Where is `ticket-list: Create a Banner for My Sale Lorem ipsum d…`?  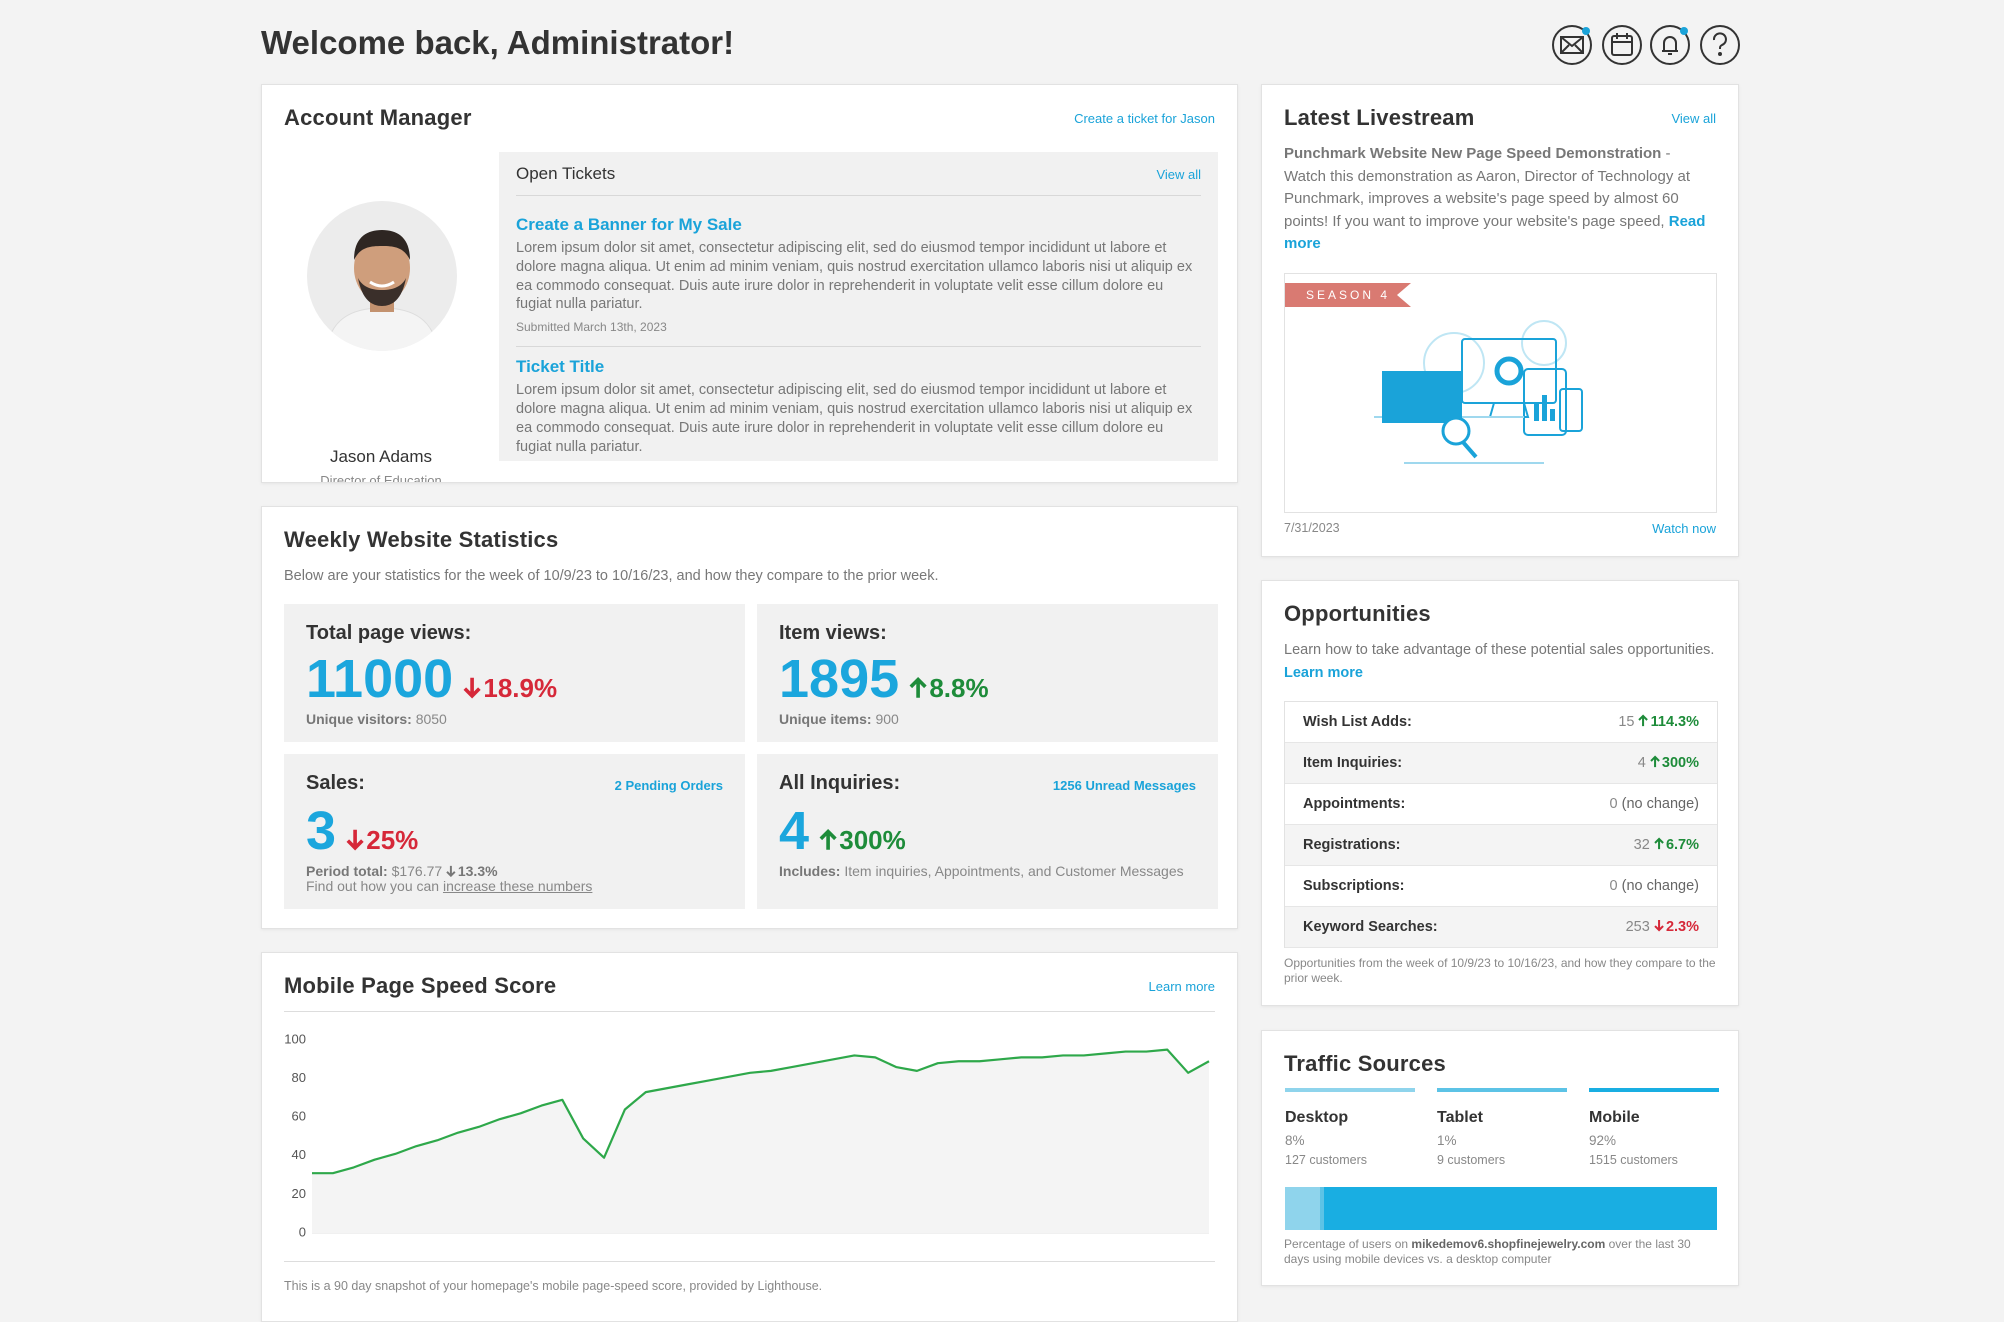 ticket-list: Create a Banner for My Sale Lorem ipsum d… is located at coordinates (858, 333).